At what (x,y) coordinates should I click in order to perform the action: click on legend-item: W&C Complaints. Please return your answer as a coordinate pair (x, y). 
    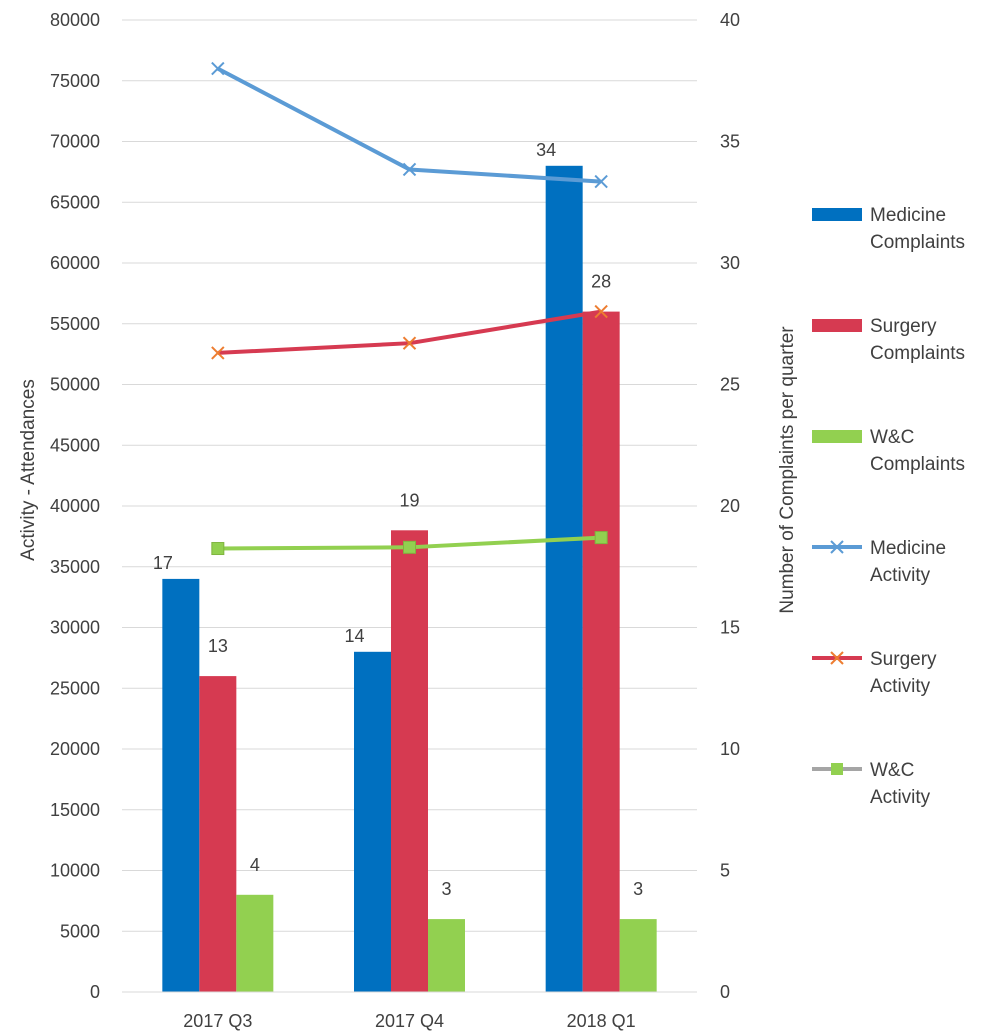
    Looking at the image, I should click on (888, 451).